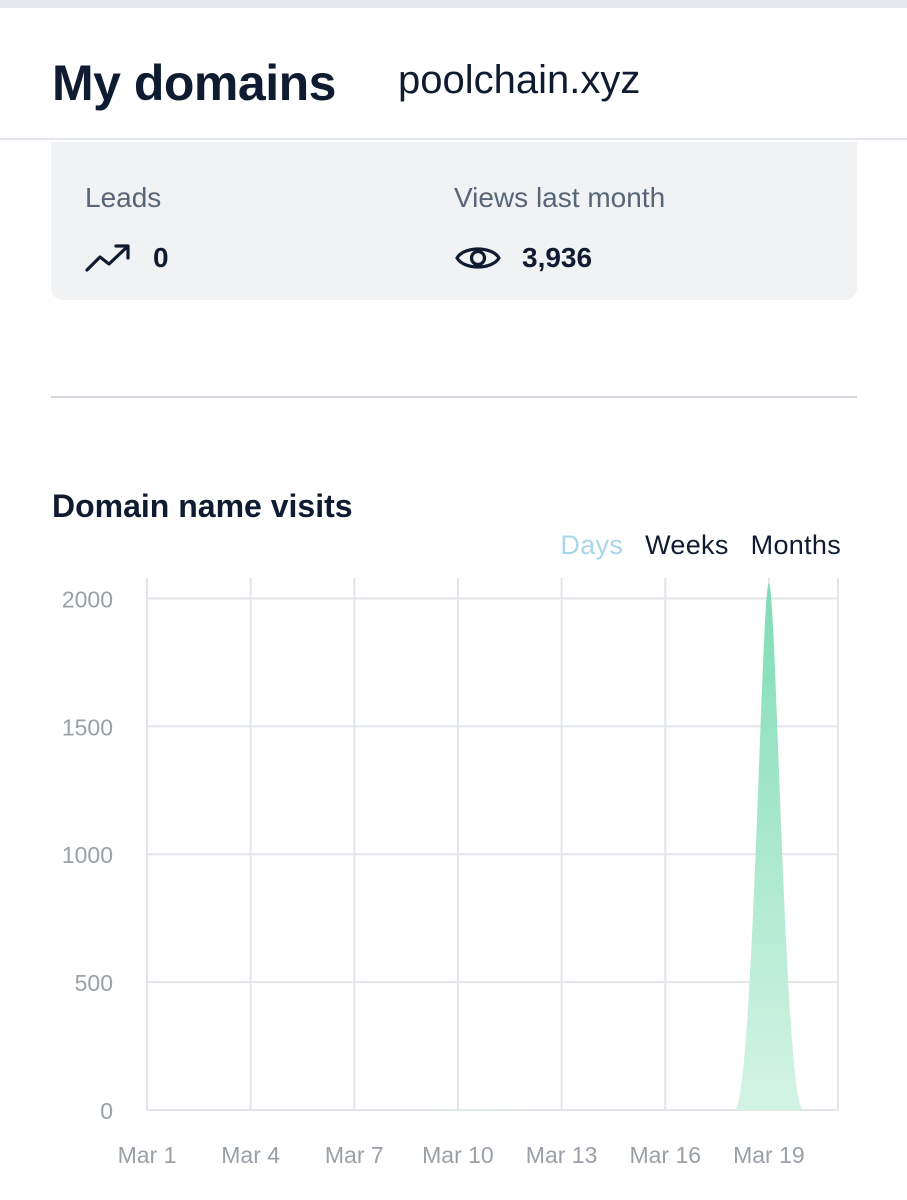 The image size is (907, 1200). Describe the element at coordinates (194, 83) in the screenshot. I see `page-title: My domains` at that location.